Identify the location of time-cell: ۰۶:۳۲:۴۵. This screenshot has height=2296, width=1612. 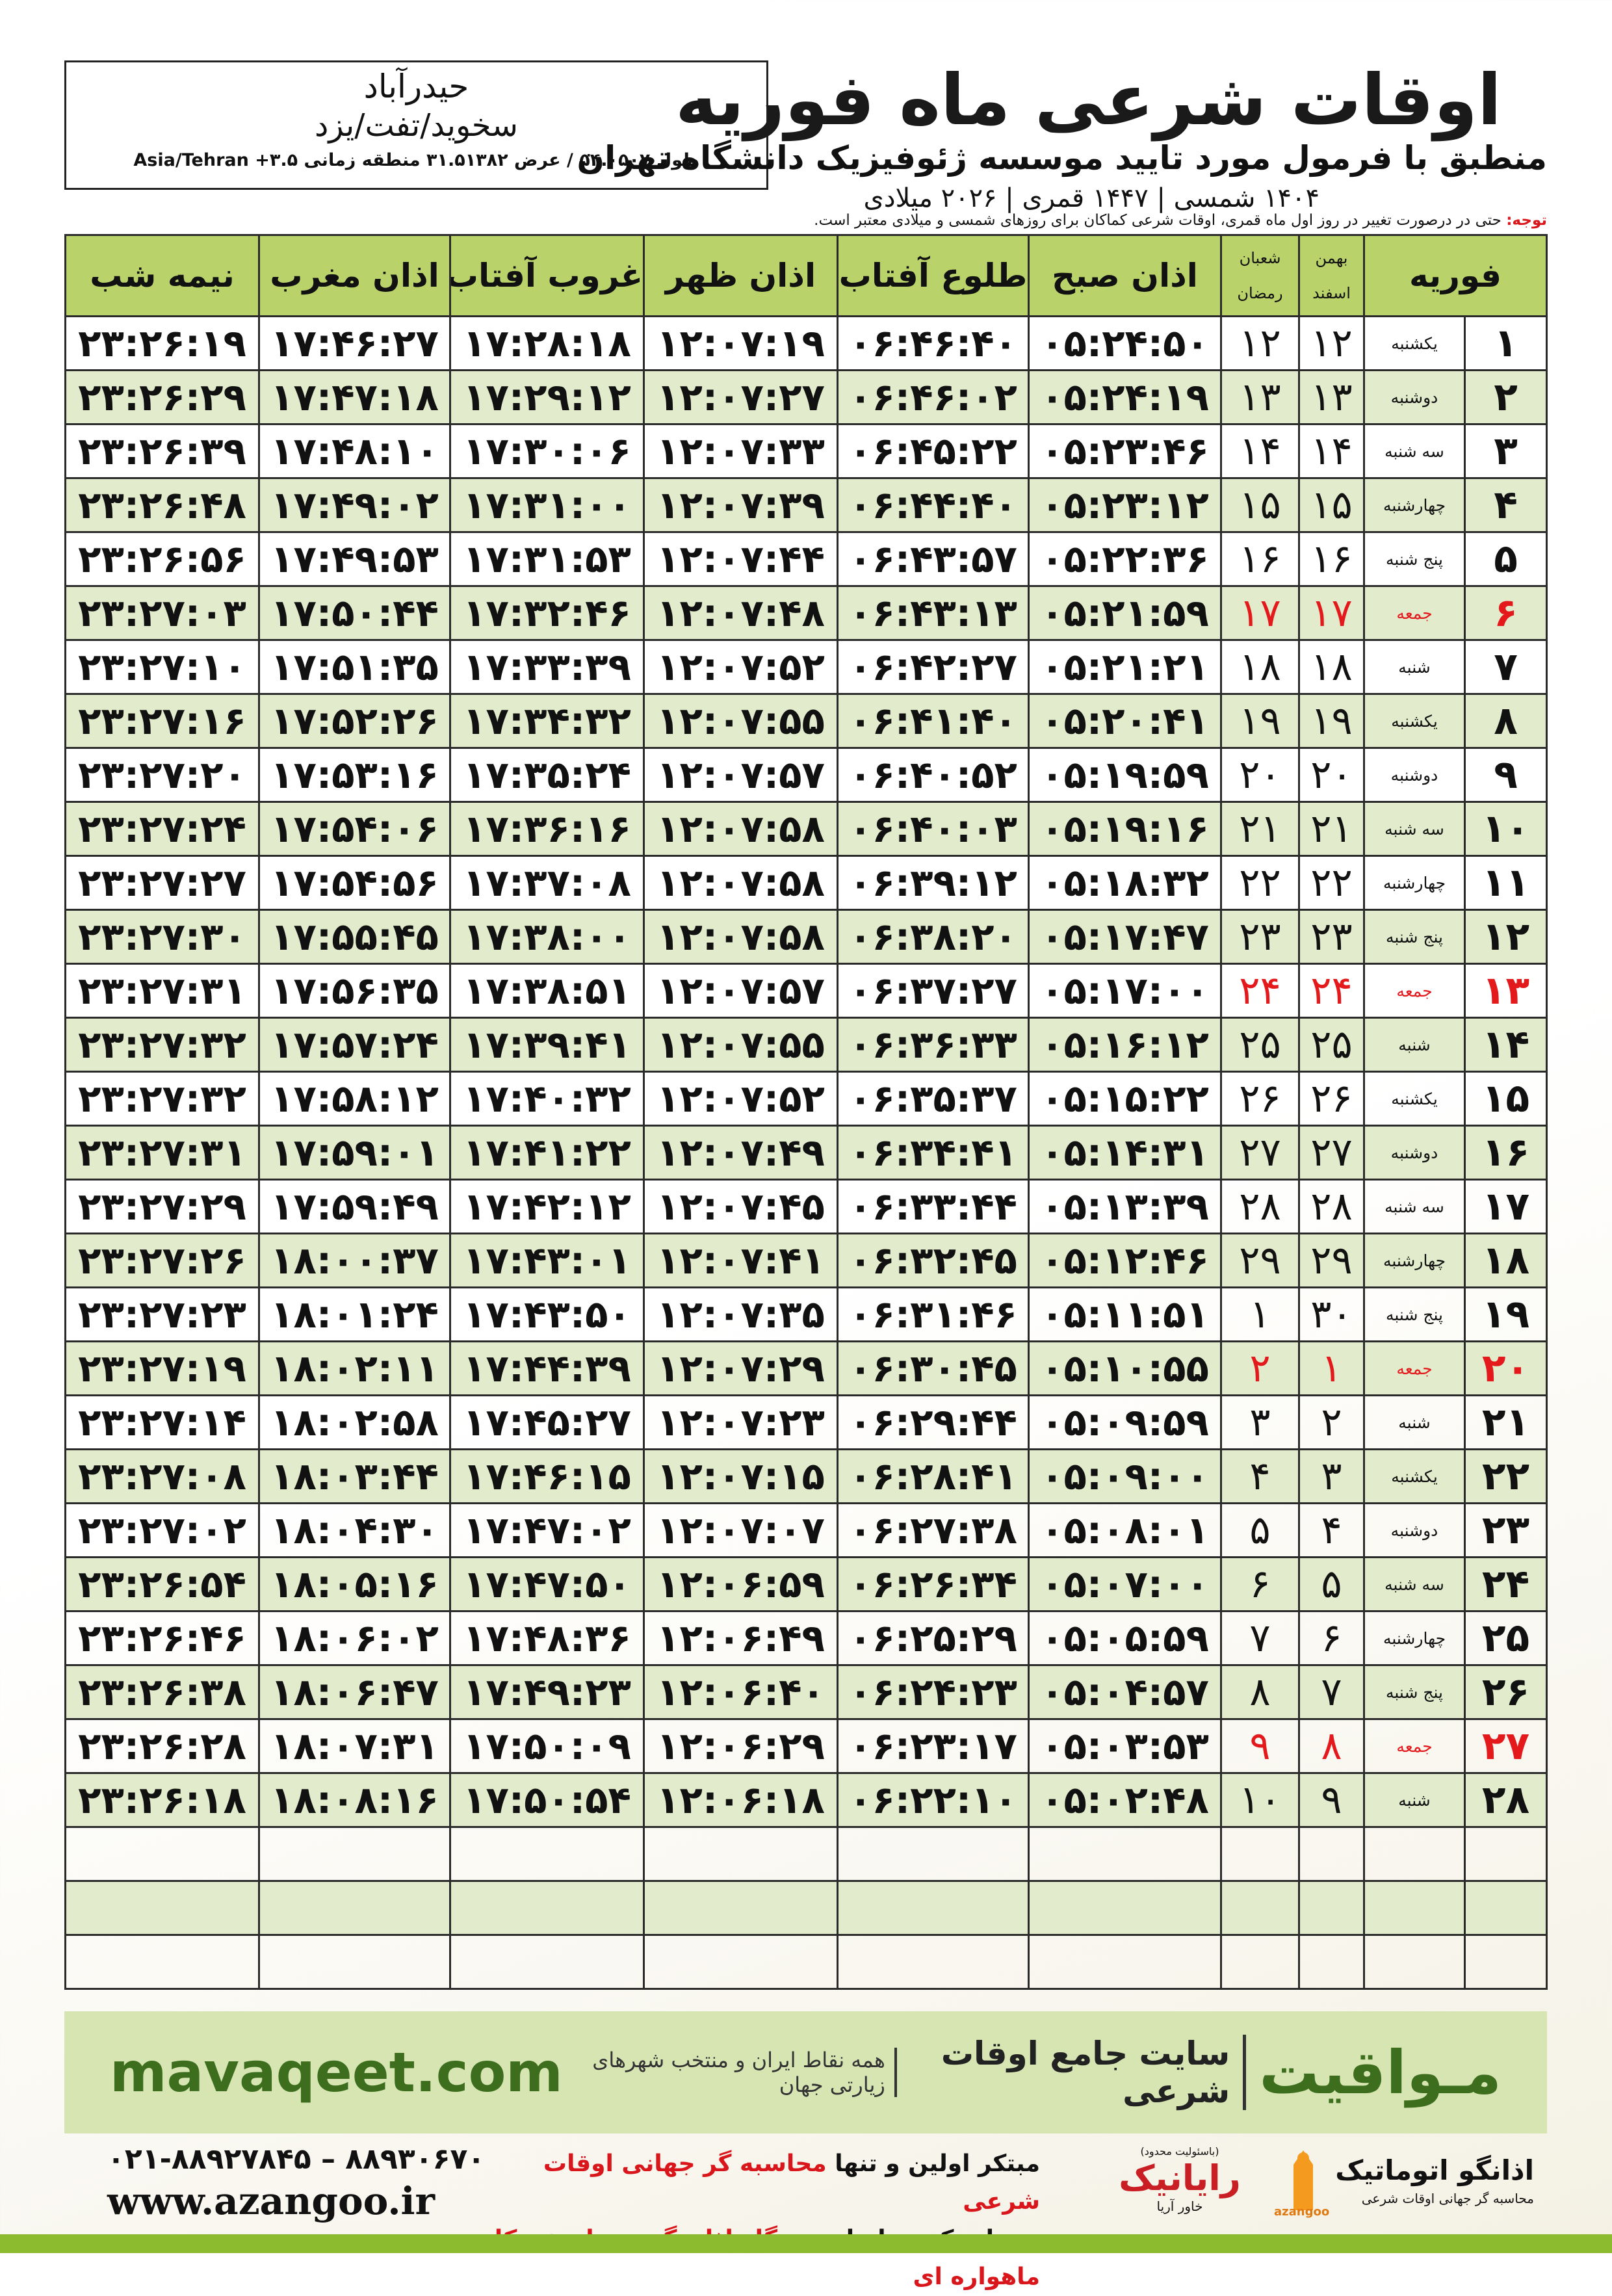
(933, 1260).